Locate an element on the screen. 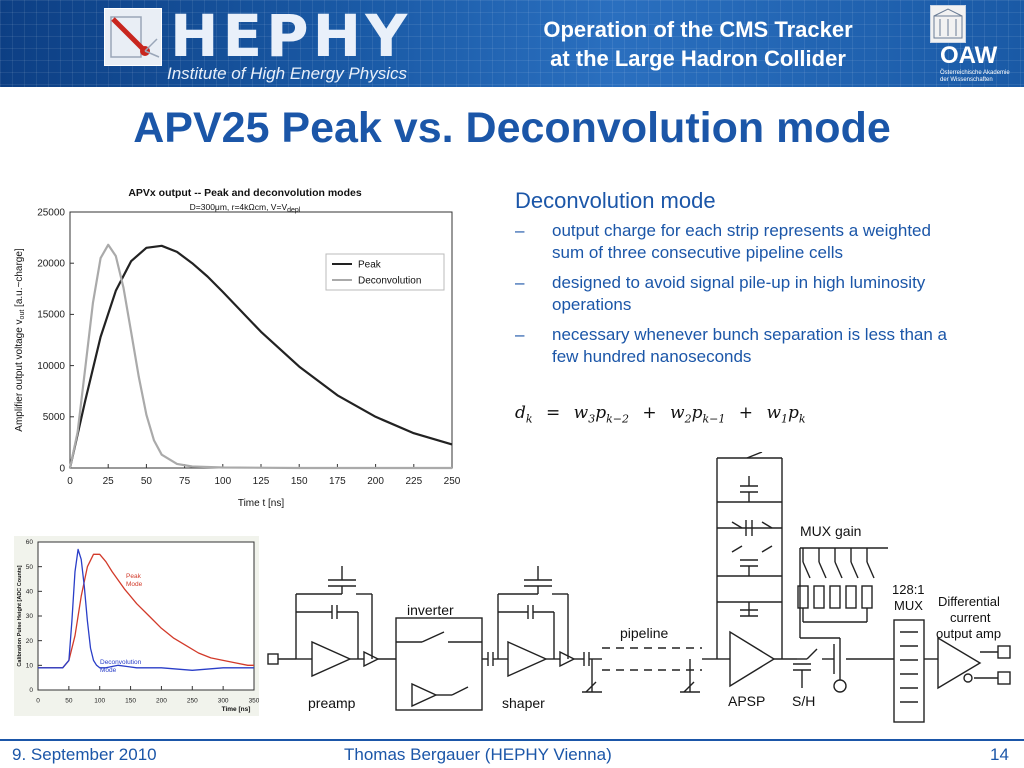 The image size is (1024, 768). chart1-lines is located at coordinates (260, 356).